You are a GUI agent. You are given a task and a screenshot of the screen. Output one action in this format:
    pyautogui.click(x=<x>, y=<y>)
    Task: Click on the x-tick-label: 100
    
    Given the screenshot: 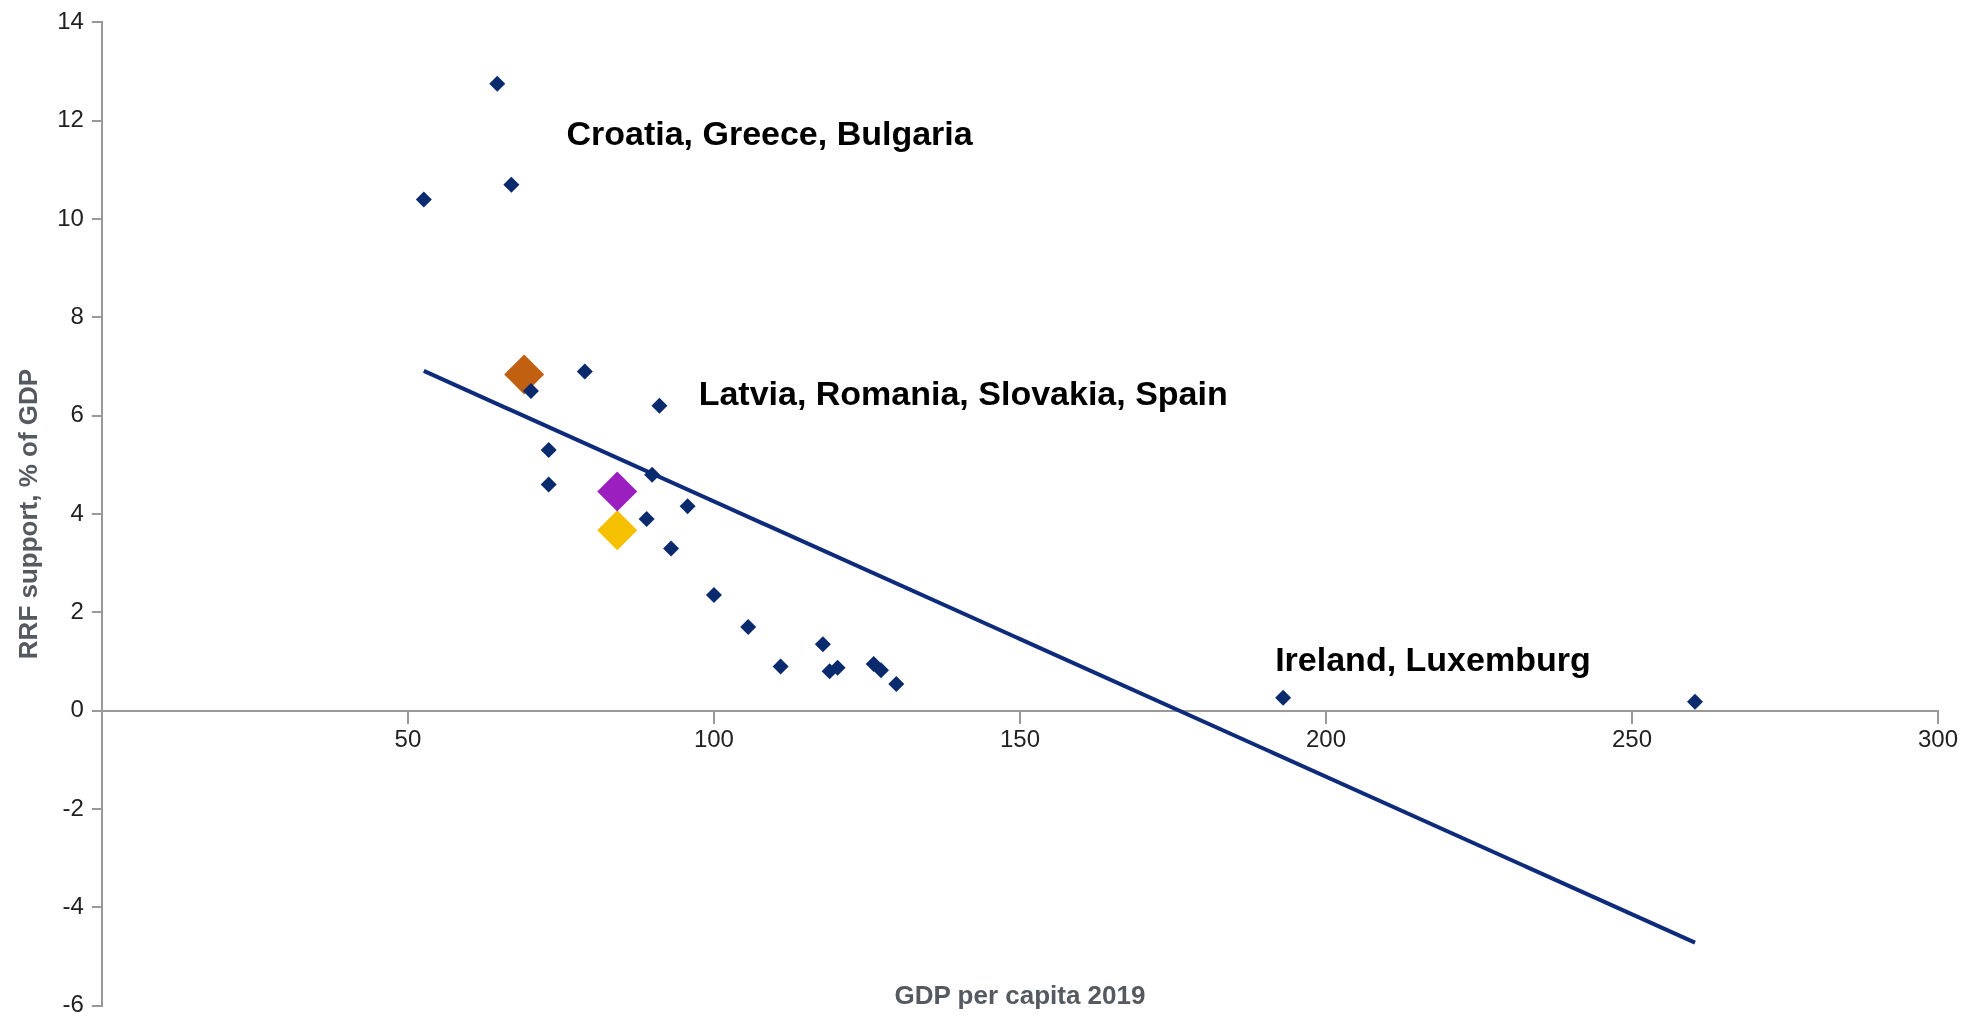 What is the action you would take?
    pyautogui.click(x=713, y=738)
    